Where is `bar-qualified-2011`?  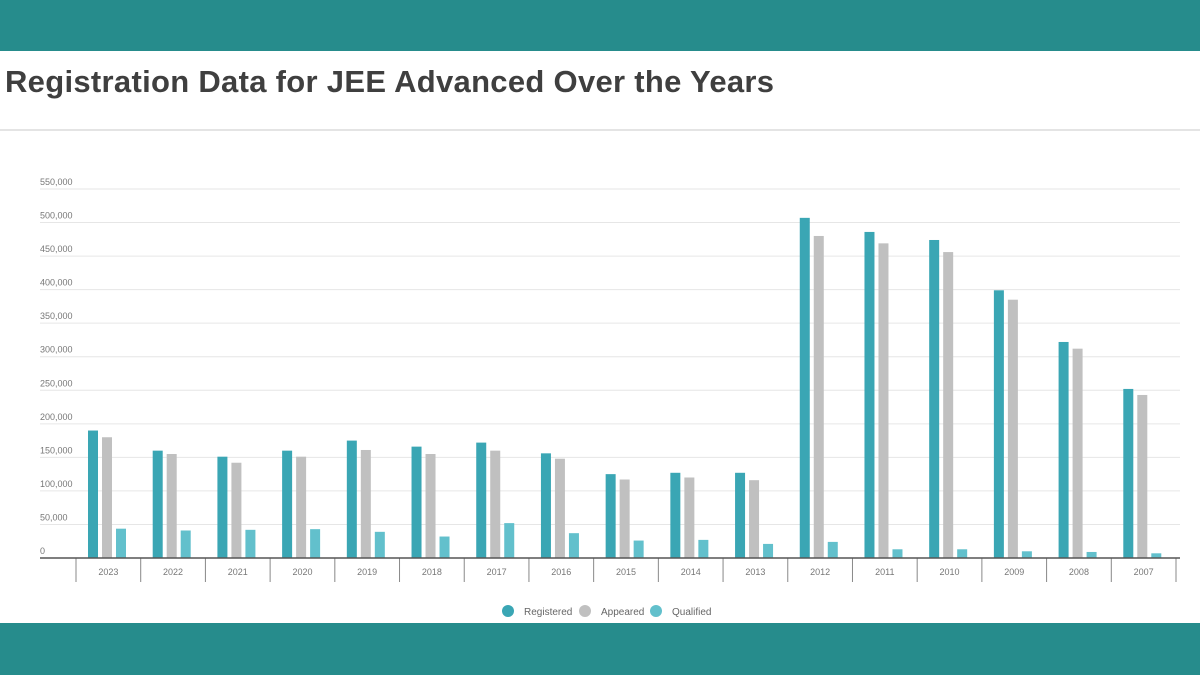
bar-qualified-2011 is located at coordinates (897, 553).